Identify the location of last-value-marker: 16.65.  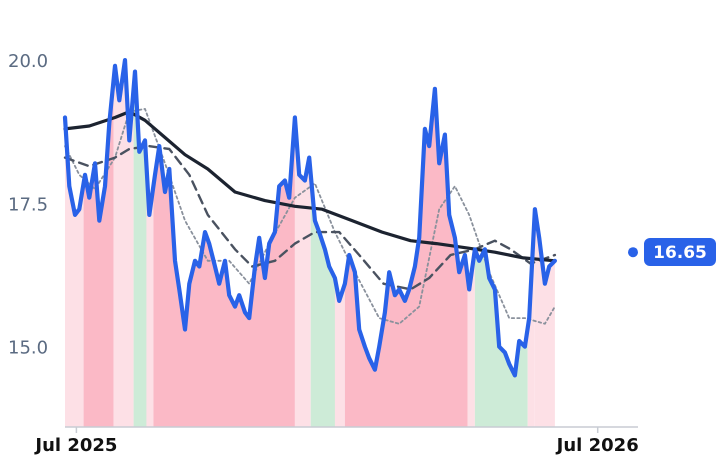
(672, 252).